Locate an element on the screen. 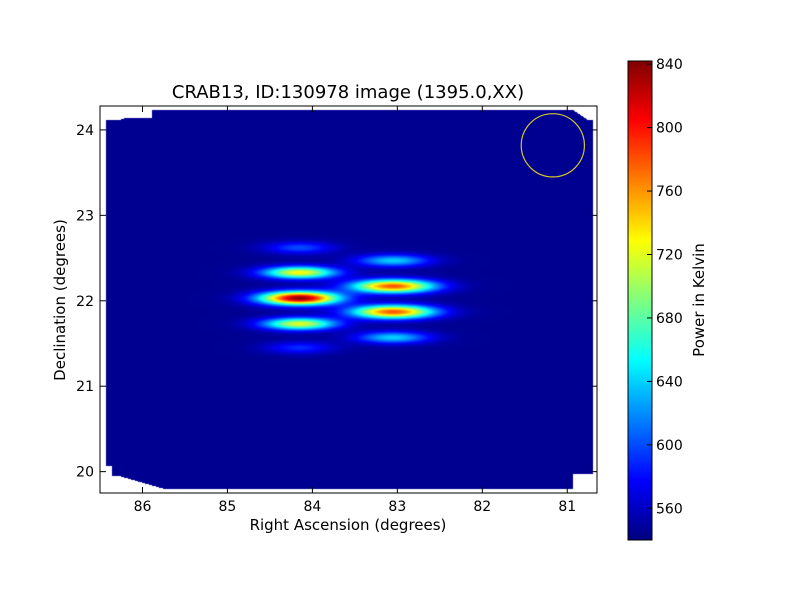 The image size is (800, 600). colorbar-tick-label: 640 is located at coordinates (669, 382).